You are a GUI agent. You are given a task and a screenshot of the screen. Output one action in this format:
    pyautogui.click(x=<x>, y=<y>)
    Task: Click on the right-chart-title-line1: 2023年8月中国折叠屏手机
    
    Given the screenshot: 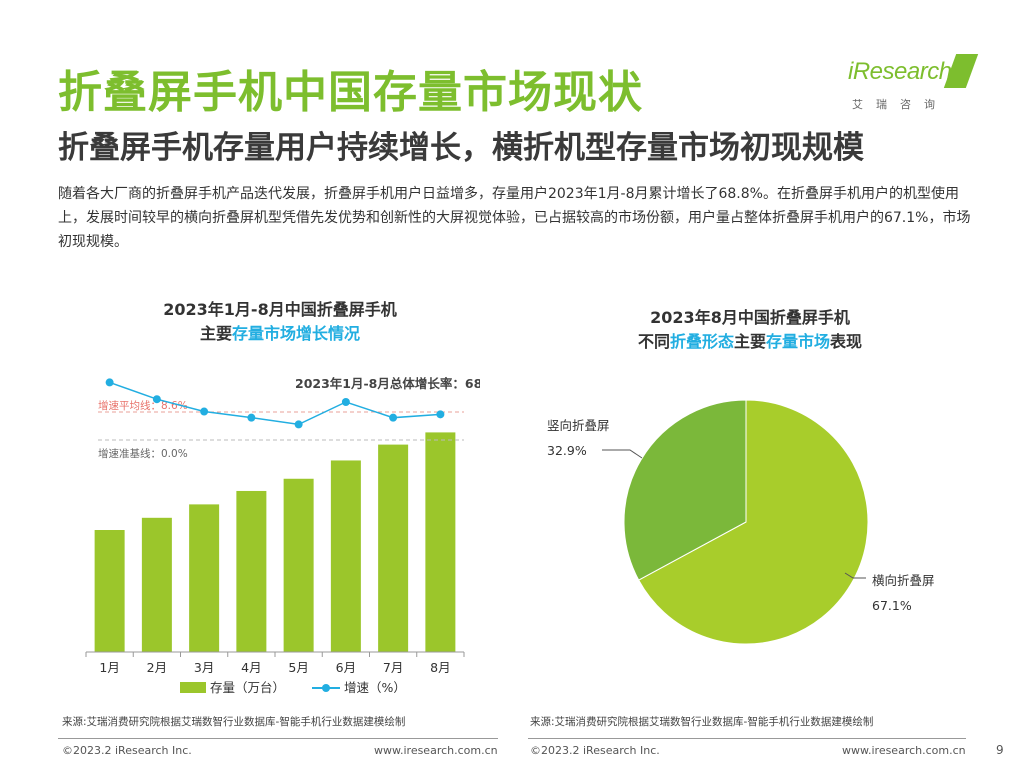 What is the action you would take?
    pyautogui.click(x=750, y=317)
    